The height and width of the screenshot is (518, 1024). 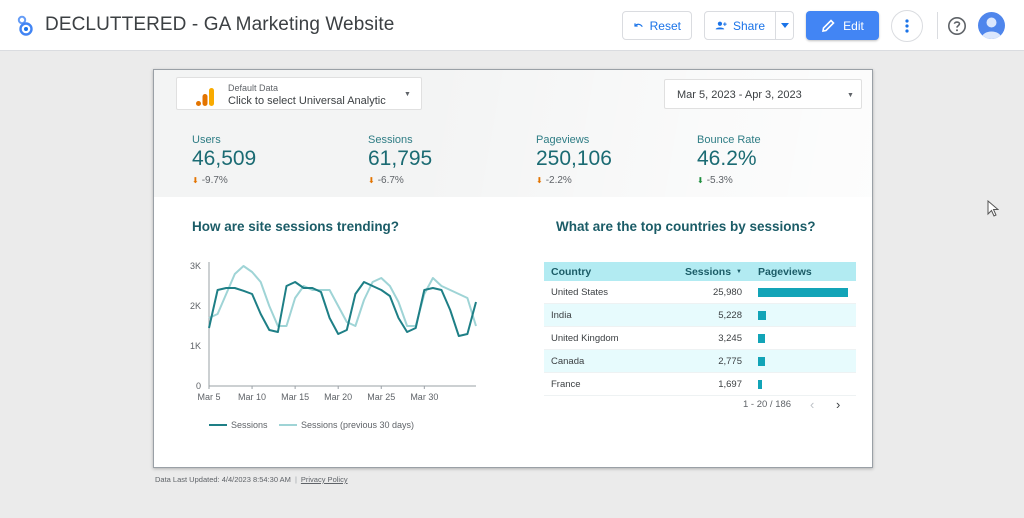 What do you see at coordinates (381, 397) in the screenshot?
I see `x-tick-label: Mar 25` at bounding box center [381, 397].